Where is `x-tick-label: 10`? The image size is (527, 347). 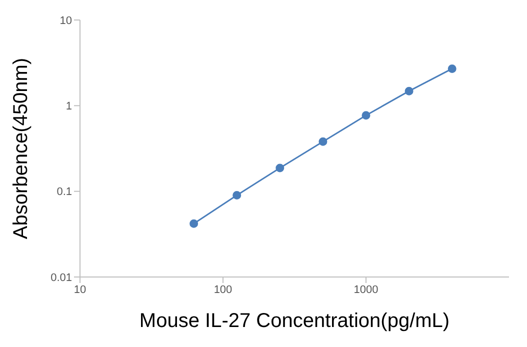 x-tick-label: 10 is located at coordinates (80, 290).